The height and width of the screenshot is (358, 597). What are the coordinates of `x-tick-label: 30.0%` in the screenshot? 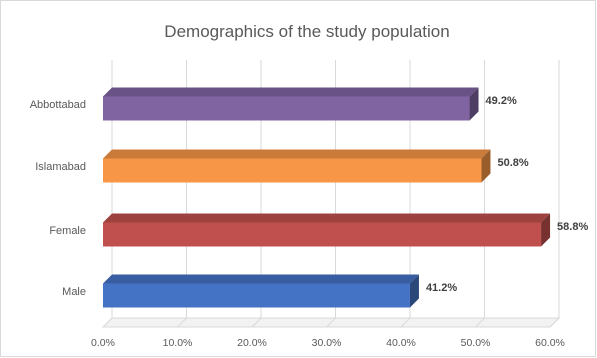 It's located at (327, 343).